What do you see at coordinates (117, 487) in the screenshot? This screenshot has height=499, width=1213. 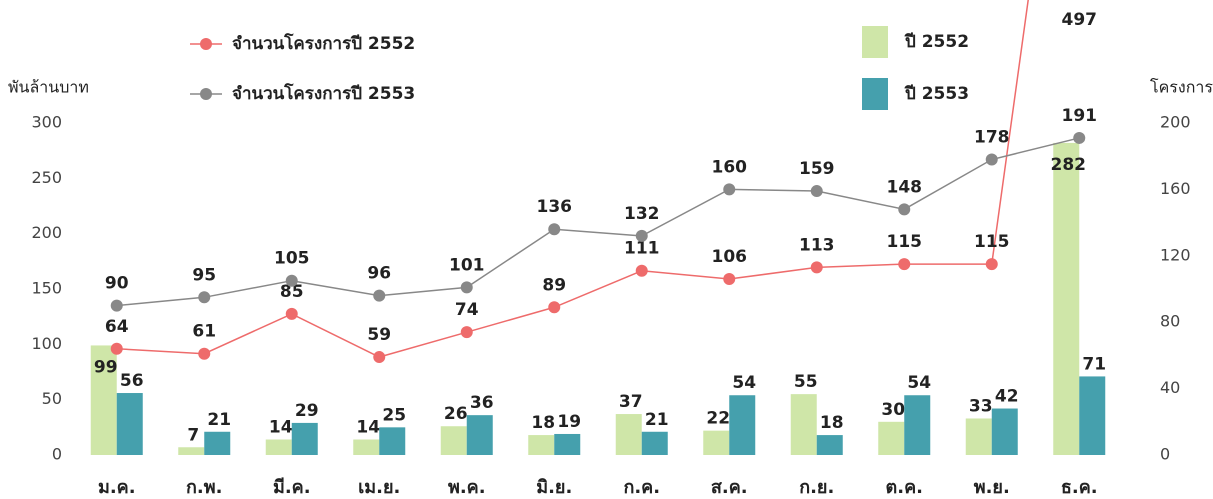 I see `x-tick-label: ม.ค.` at bounding box center [117, 487].